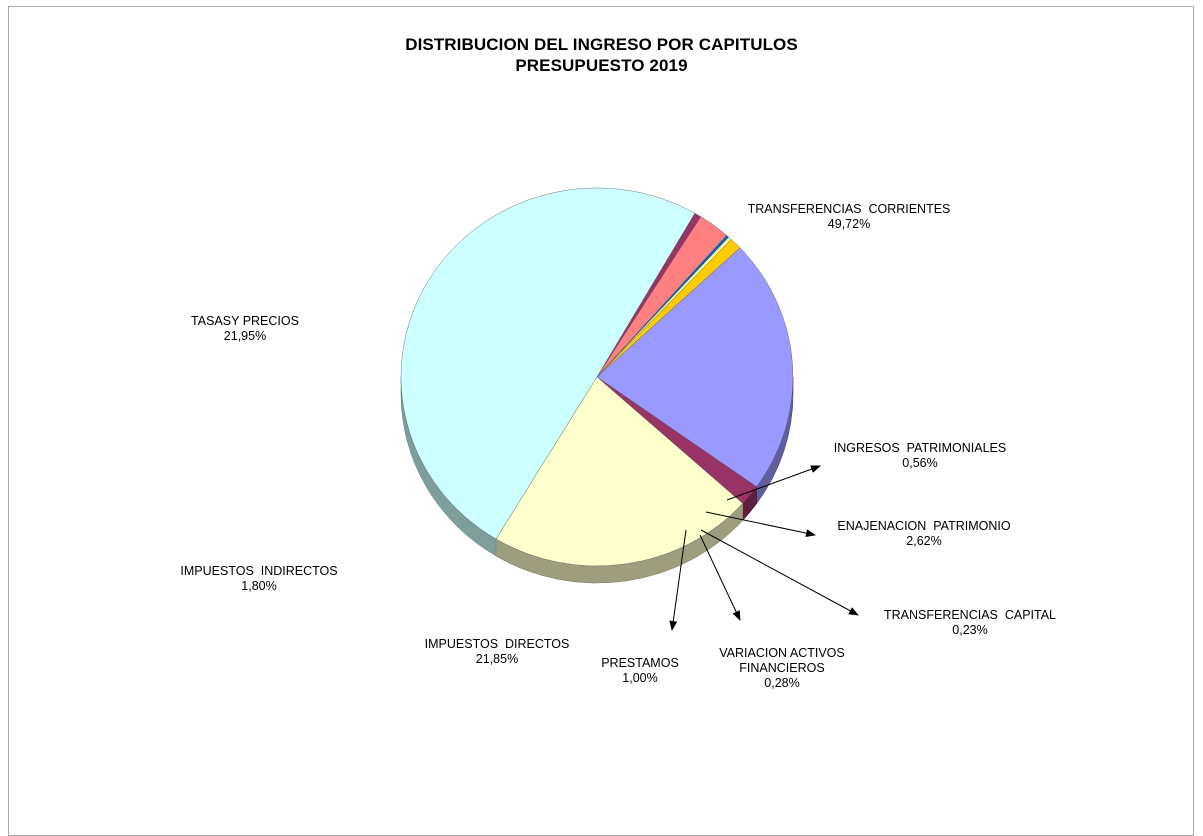 The height and width of the screenshot is (836, 1203). I want to click on slice-label-prestamos: PRESTAMOS, so click(640, 663).